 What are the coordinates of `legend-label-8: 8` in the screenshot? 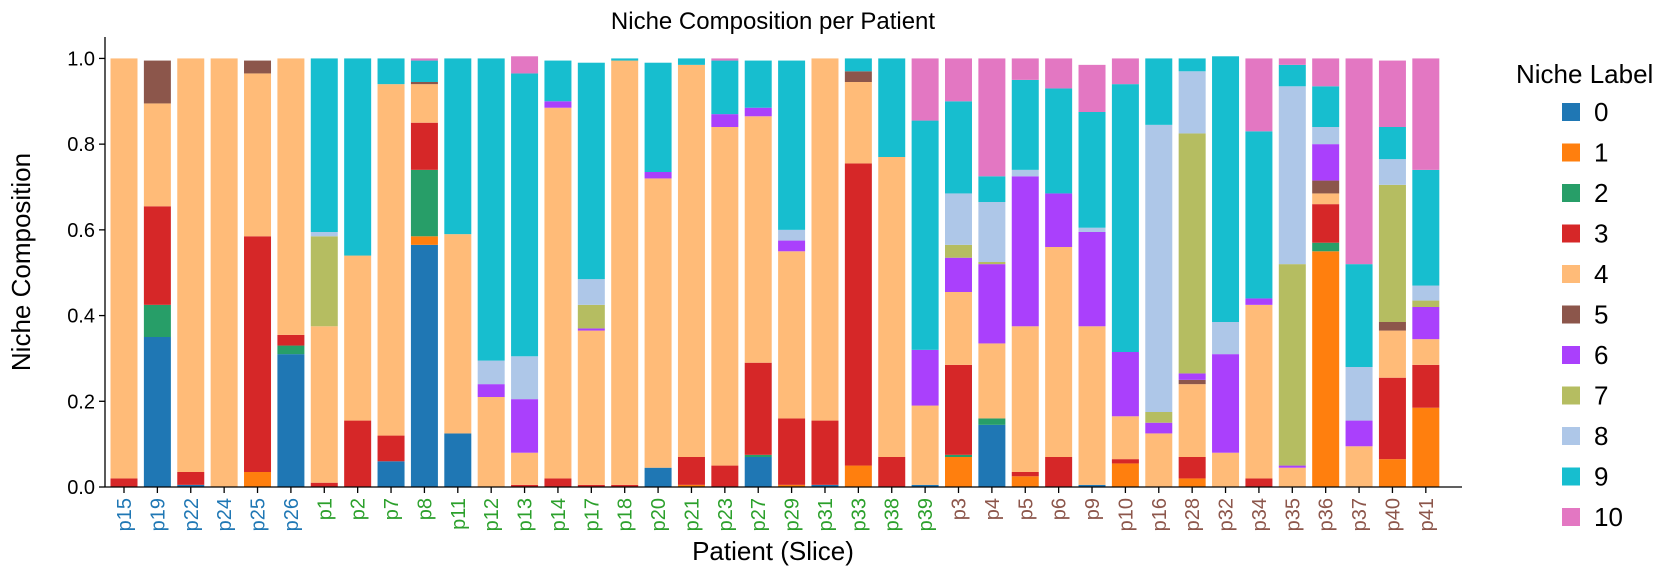 It's located at (1601, 436).